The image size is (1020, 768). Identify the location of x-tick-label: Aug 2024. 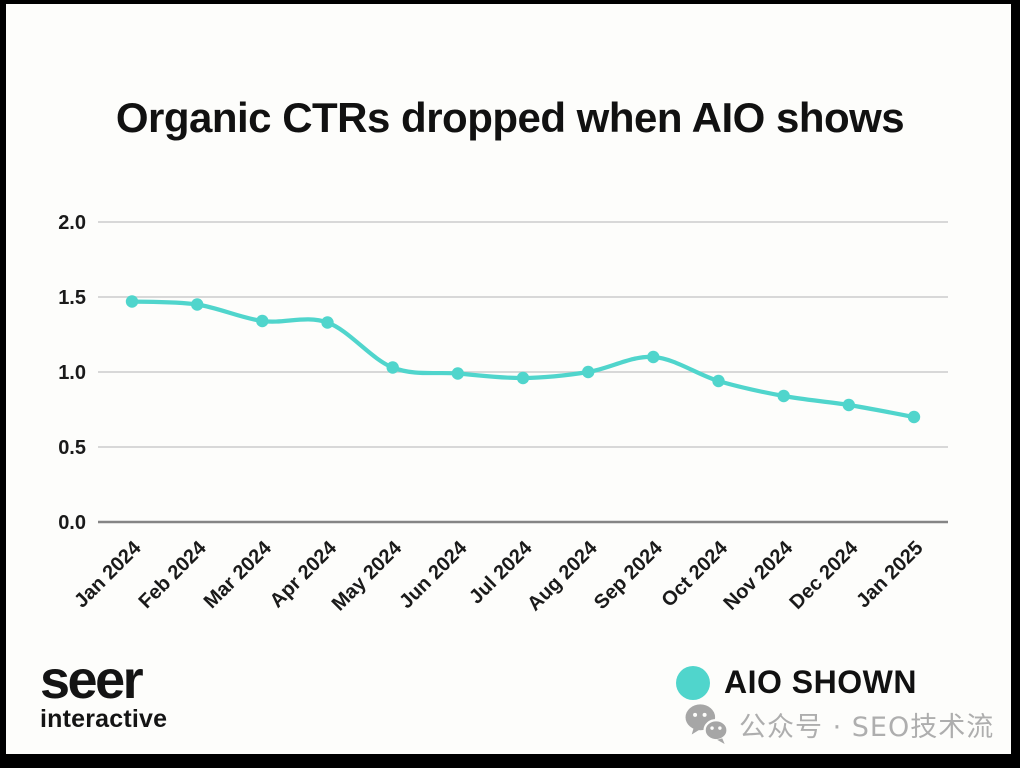
(562, 575).